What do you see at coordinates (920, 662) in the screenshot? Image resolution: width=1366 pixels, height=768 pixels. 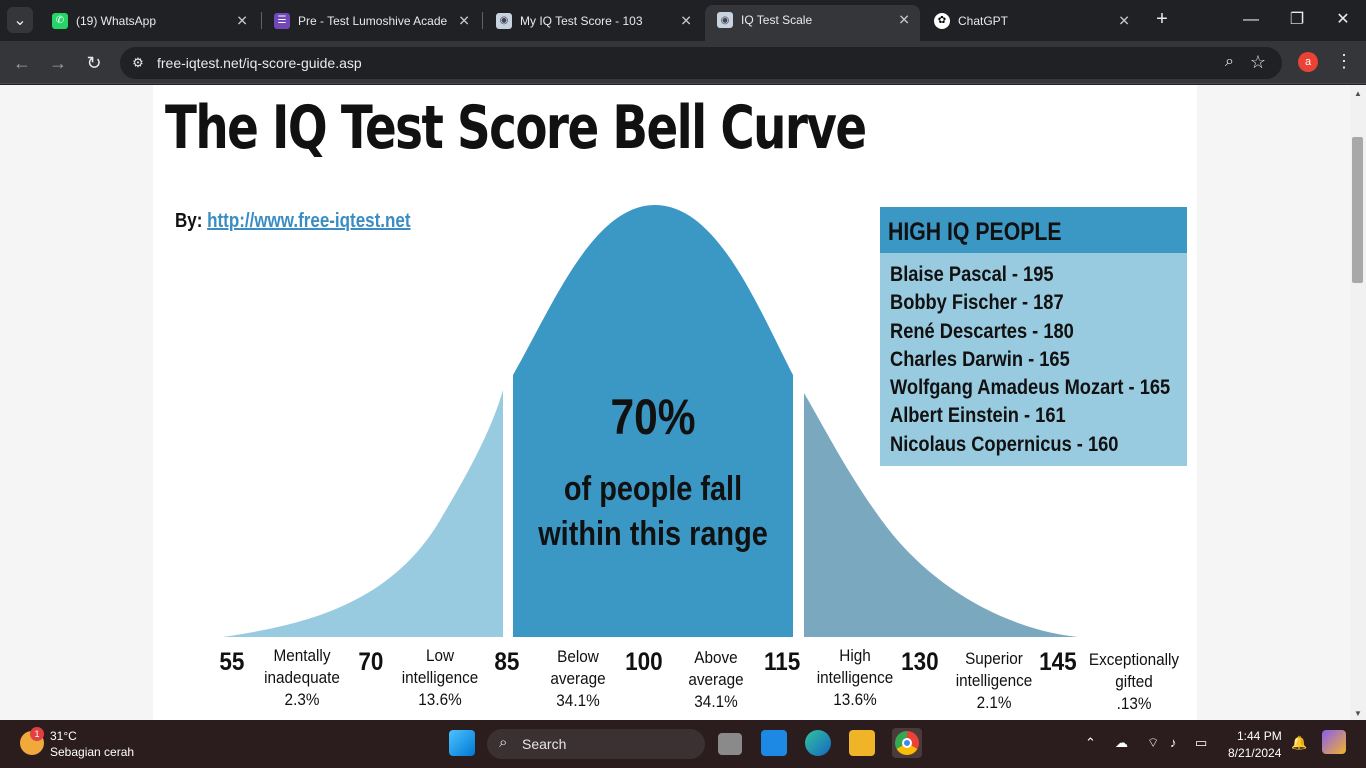 I see `score-label: 130` at bounding box center [920, 662].